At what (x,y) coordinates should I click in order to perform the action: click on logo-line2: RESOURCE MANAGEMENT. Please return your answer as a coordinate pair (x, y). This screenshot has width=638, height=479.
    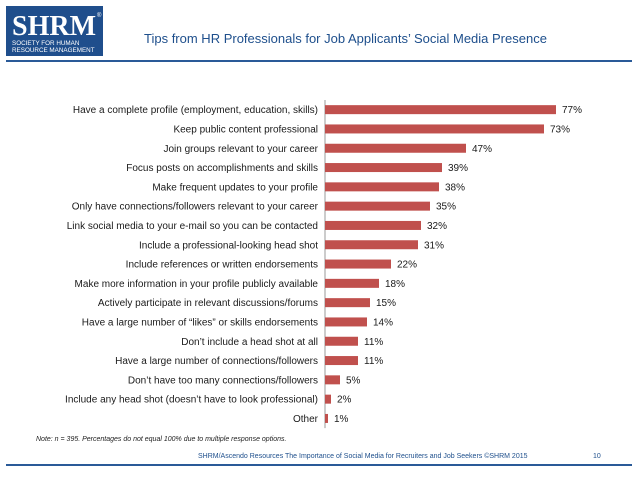
    Looking at the image, I should click on (53, 50).